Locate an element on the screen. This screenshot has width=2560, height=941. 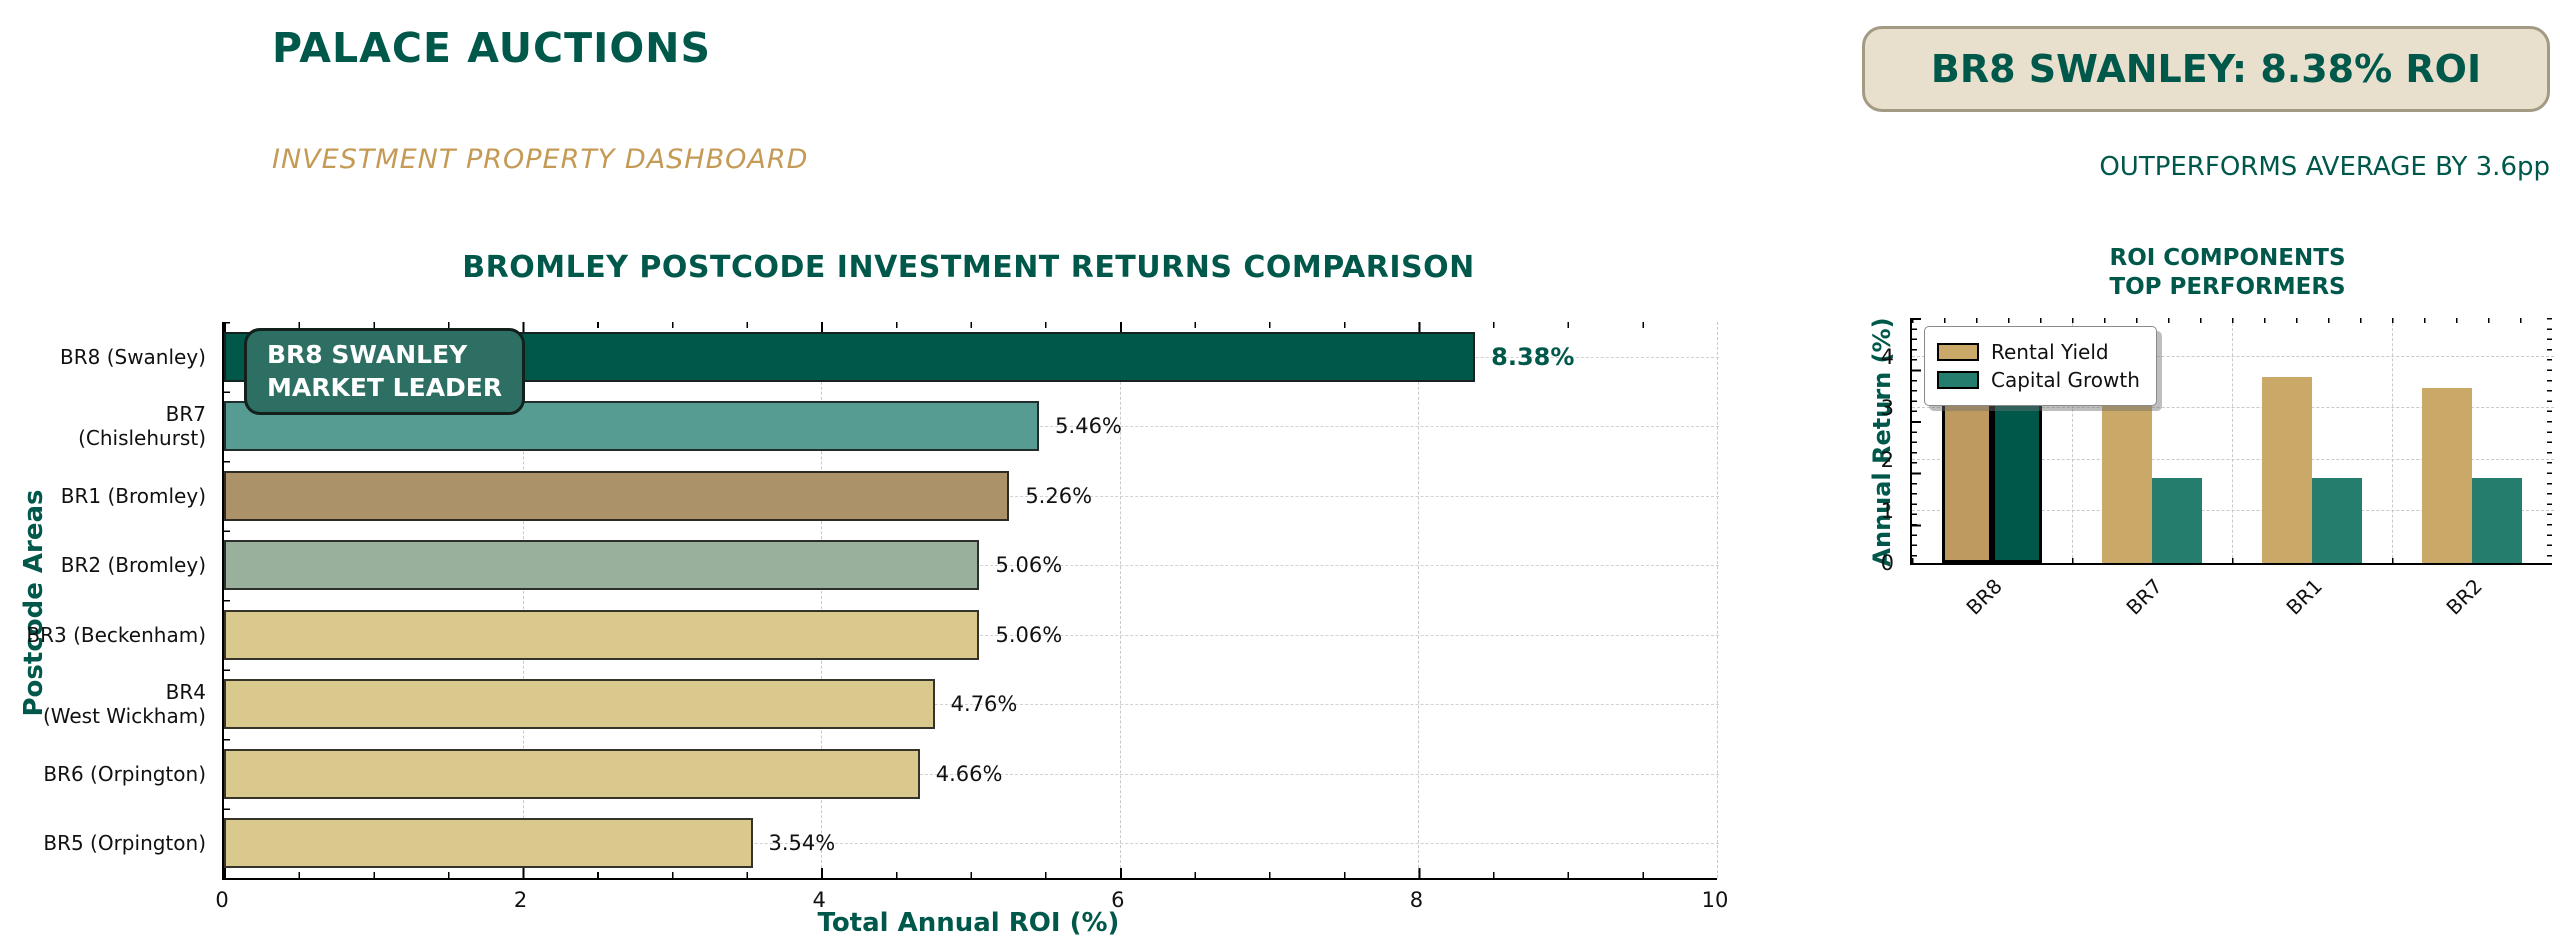
highlight-badge: BR8 SWANLEY: 8.38% ROI is located at coordinates (2206, 69).